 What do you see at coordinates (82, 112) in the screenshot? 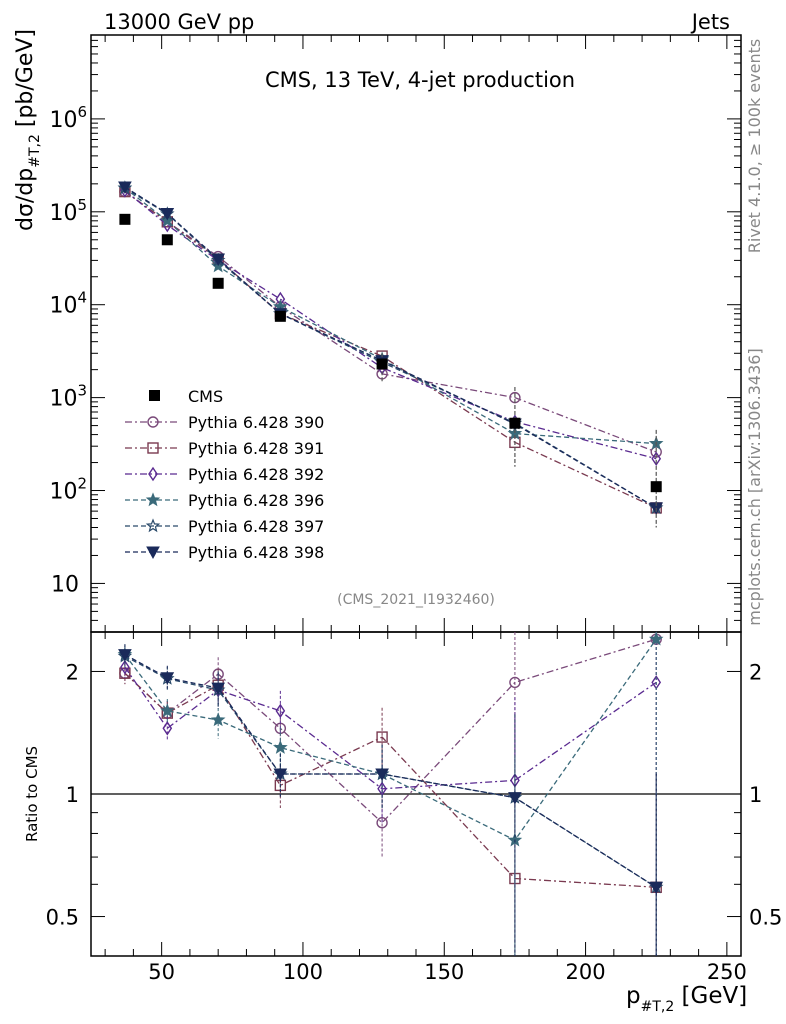
I see `tick-exponent: 6` at bounding box center [82, 112].